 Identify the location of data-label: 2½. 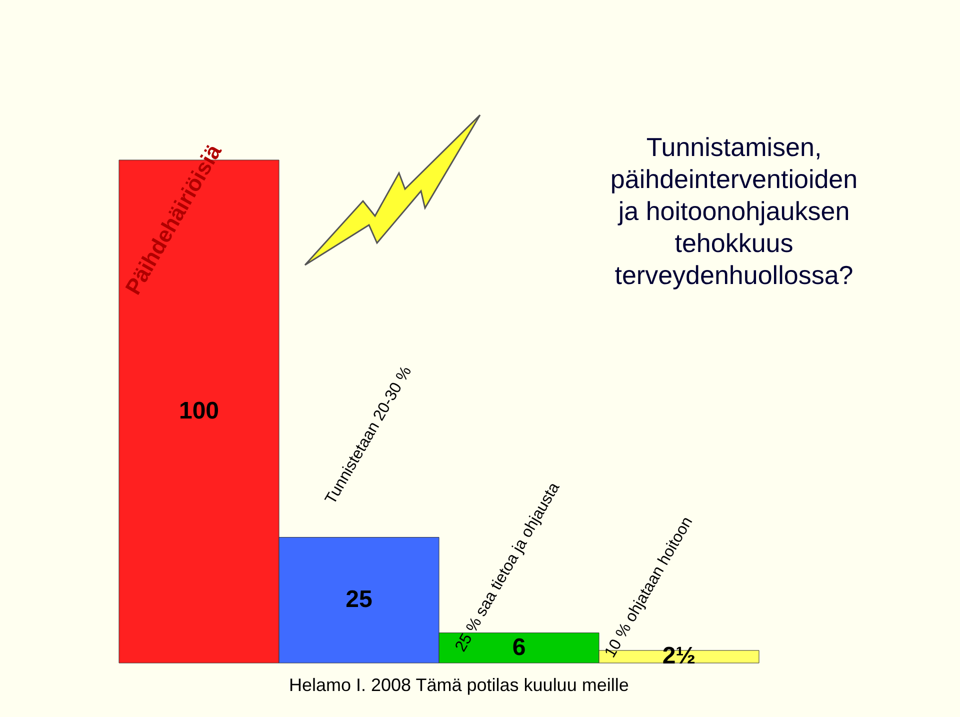
(679, 656).